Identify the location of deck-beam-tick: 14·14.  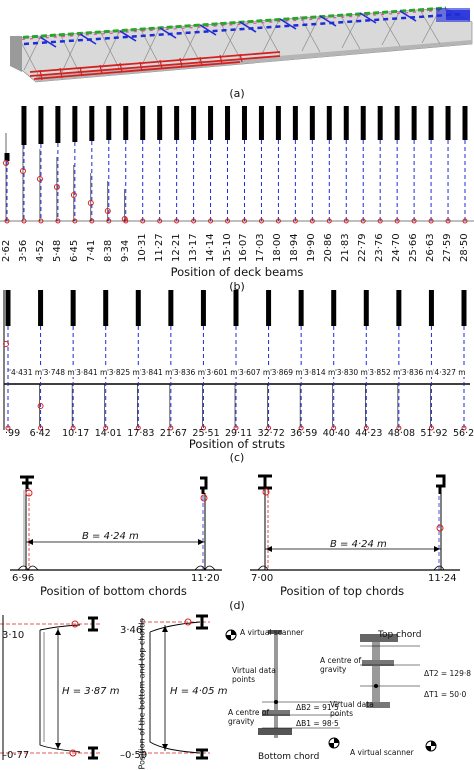
(210, 247).